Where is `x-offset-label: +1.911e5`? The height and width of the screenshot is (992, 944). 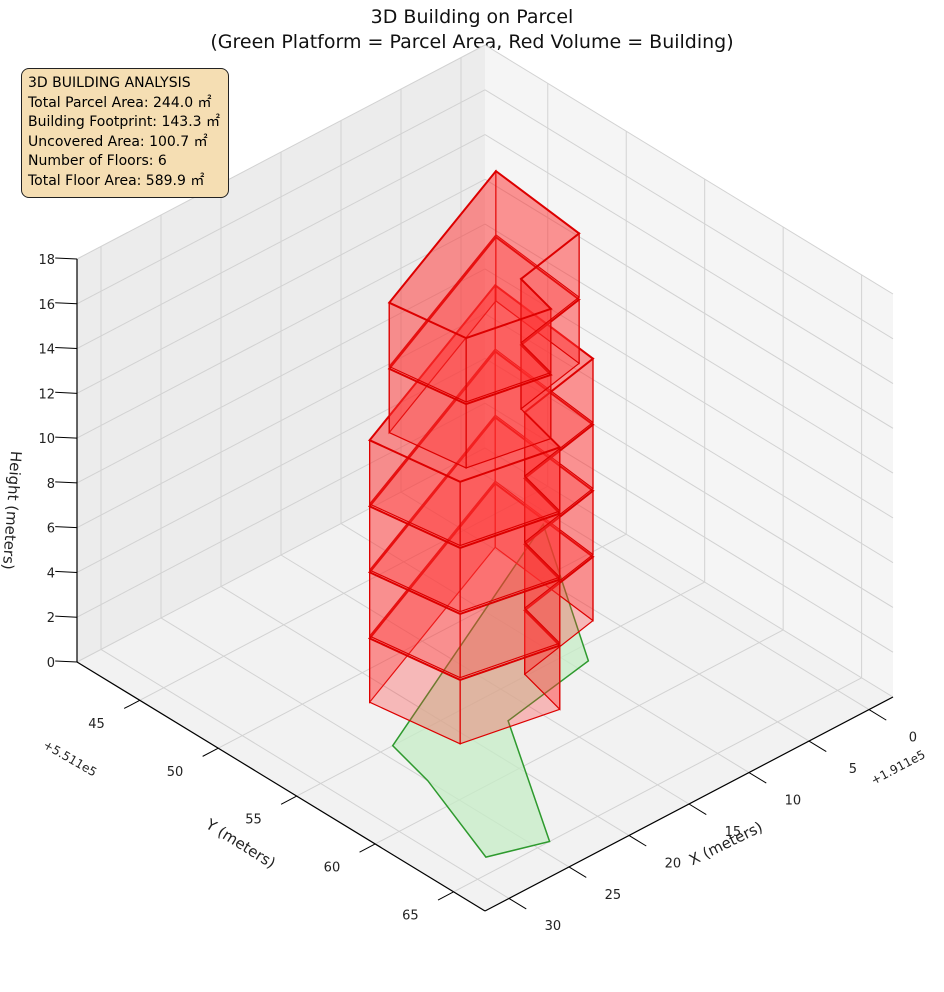 x-offset-label: +1.911e5 is located at coordinates (898, 767).